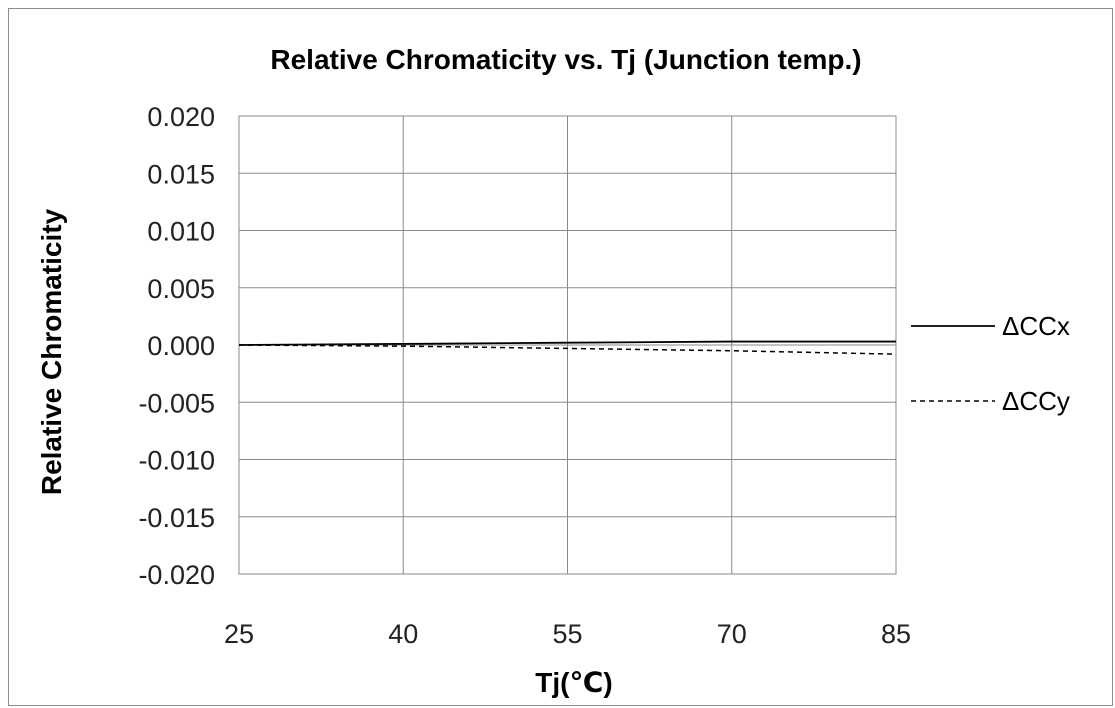 This screenshot has height=708, width=1115. I want to click on x-tick-label: 40, so click(403, 634).